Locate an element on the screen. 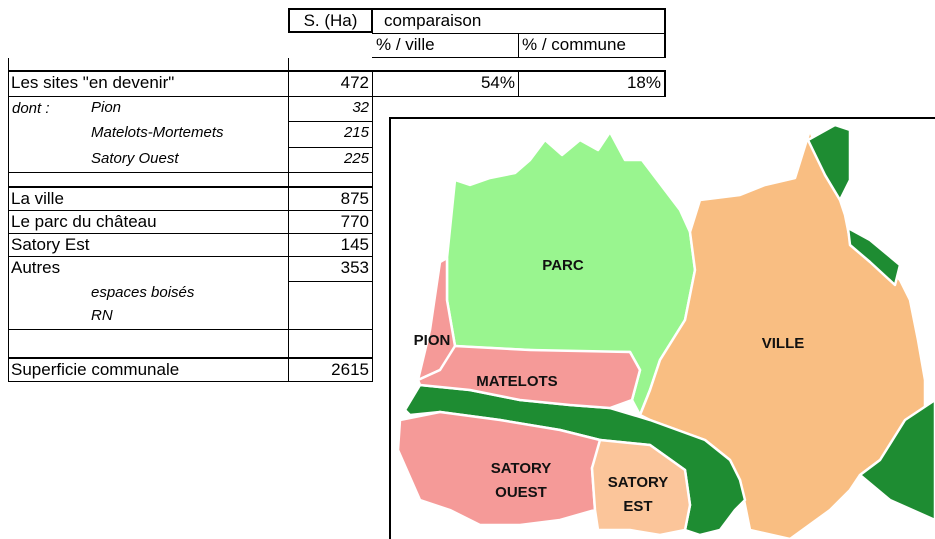  zone-matelots is located at coordinates (529, 377).